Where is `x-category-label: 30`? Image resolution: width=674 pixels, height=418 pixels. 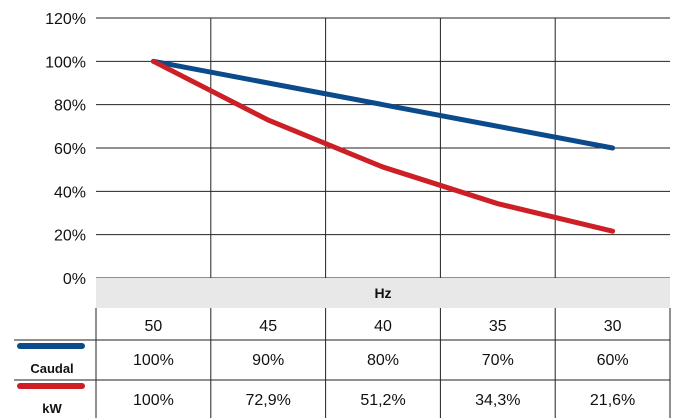 x-category-label: 30 is located at coordinates (613, 326).